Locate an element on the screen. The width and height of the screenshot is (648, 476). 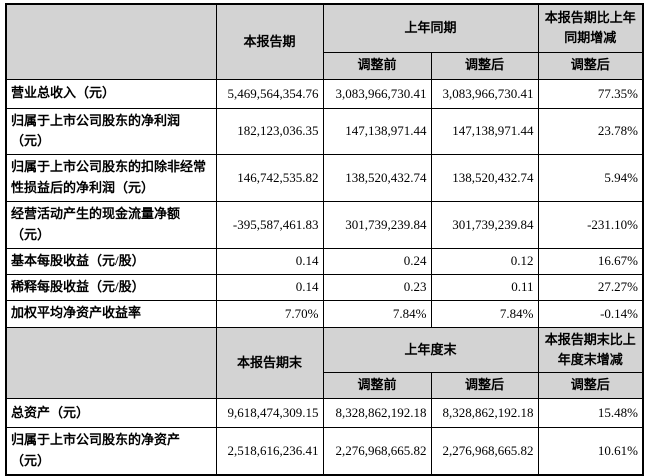
cell-value: 0.23 is located at coordinates (377, 287).